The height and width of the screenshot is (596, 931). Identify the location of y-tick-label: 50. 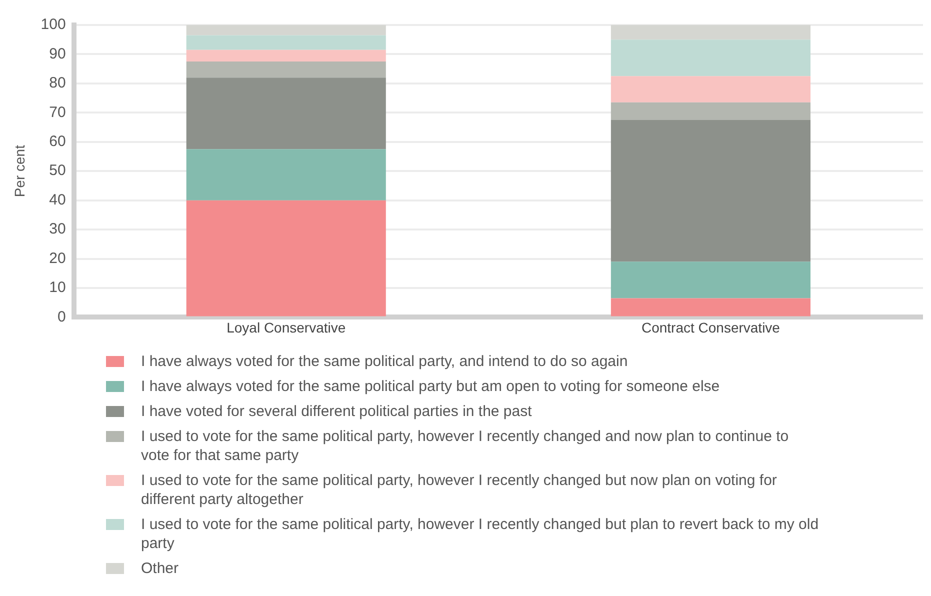
(57, 171).